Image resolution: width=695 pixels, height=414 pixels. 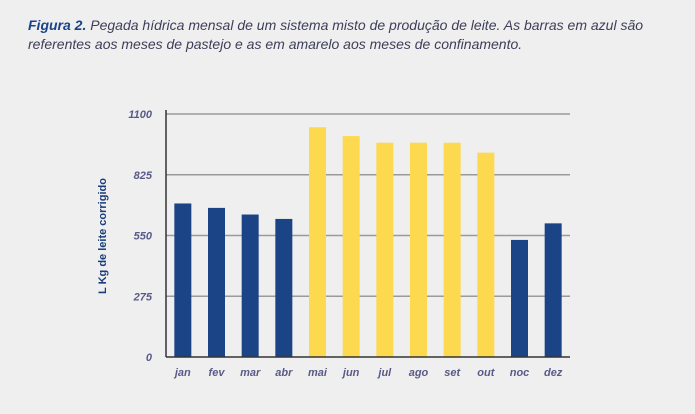 I want to click on y-tick-label: 0, so click(x=149, y=358).